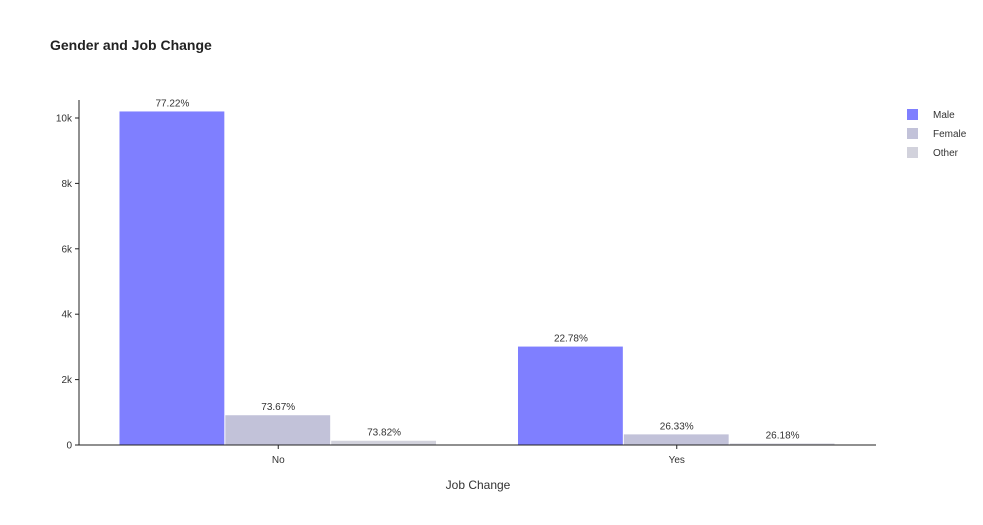 The width and height of the screenshot is (983, 525). Describe the element at coordinates (67, 184) in the screenshot. I see `y-tick-label: 8k` at that location.